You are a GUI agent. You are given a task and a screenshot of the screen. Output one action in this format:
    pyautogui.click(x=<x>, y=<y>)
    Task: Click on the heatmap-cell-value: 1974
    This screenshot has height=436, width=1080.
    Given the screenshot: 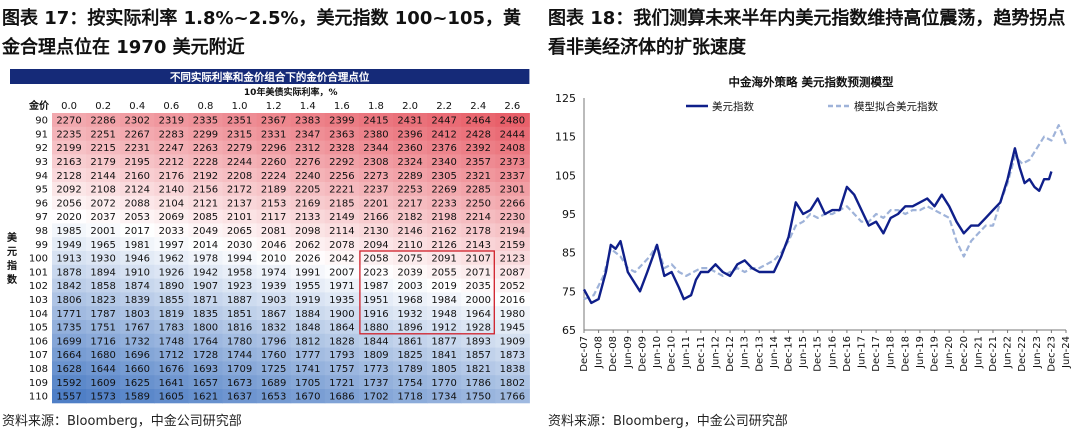 What is the action you would take?
    pyautogui.click(x=273, y=272)
    